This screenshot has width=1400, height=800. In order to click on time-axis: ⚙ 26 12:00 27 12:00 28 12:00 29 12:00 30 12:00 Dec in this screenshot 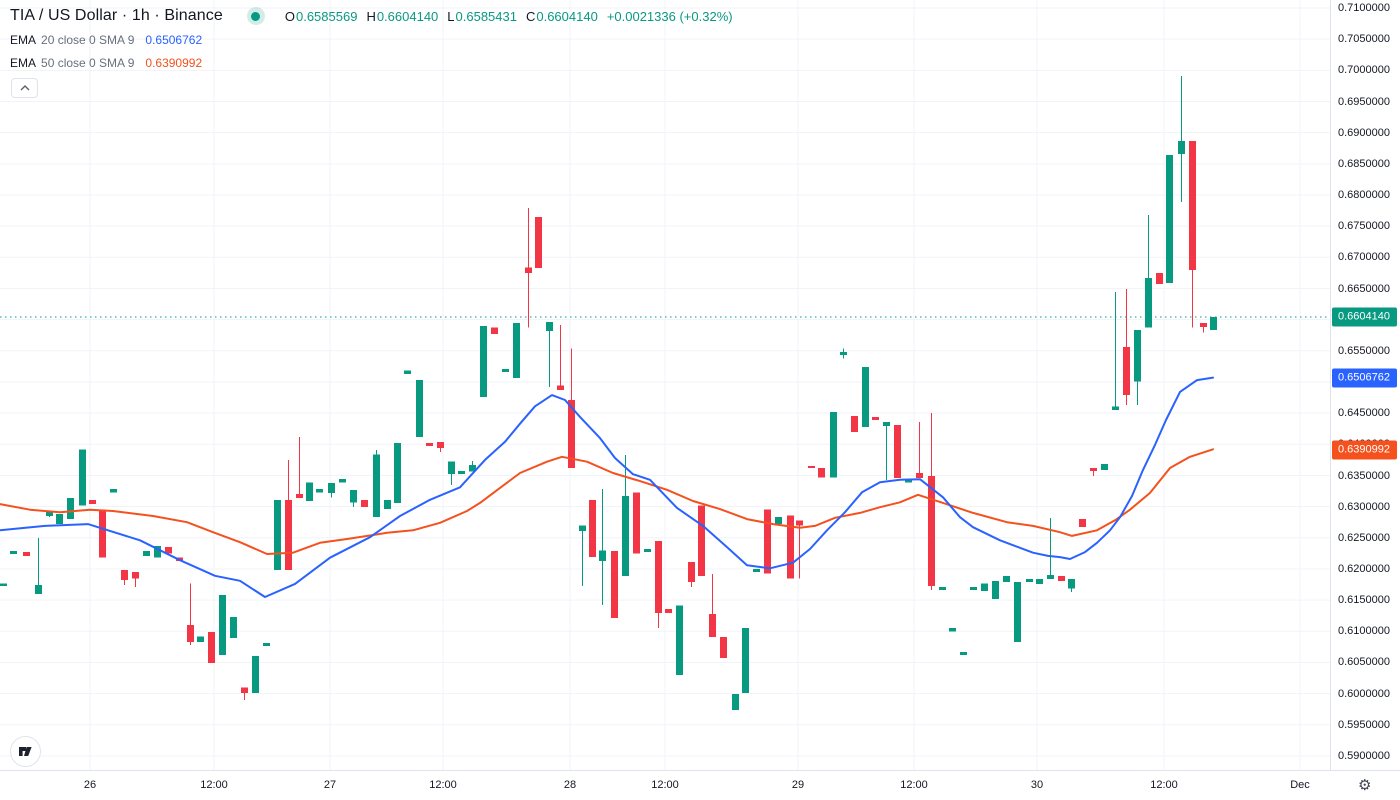, I will do `click(700, 785)`.